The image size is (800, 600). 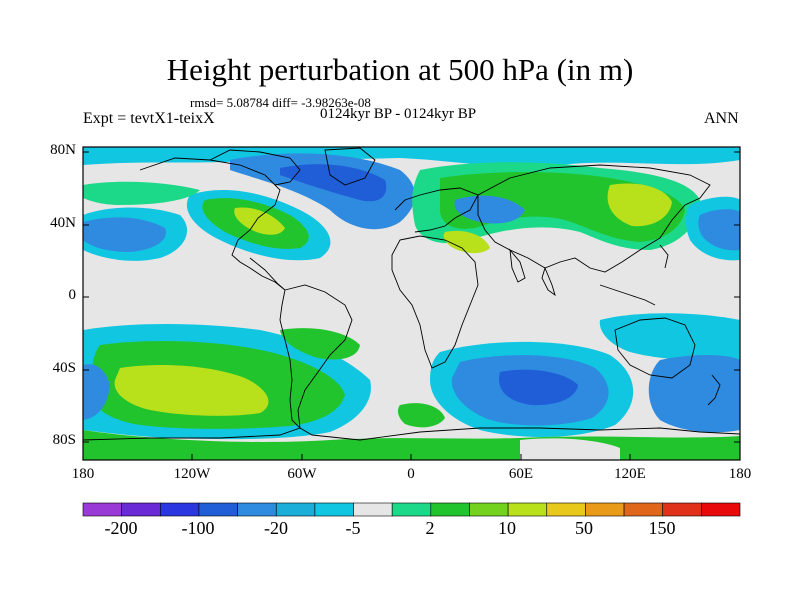 What do you see at coordinates (398, 114) in the screenshot?
I see `period-label: 0124kyr BP - 0124kyr BP` at bounding box center [398, 114].